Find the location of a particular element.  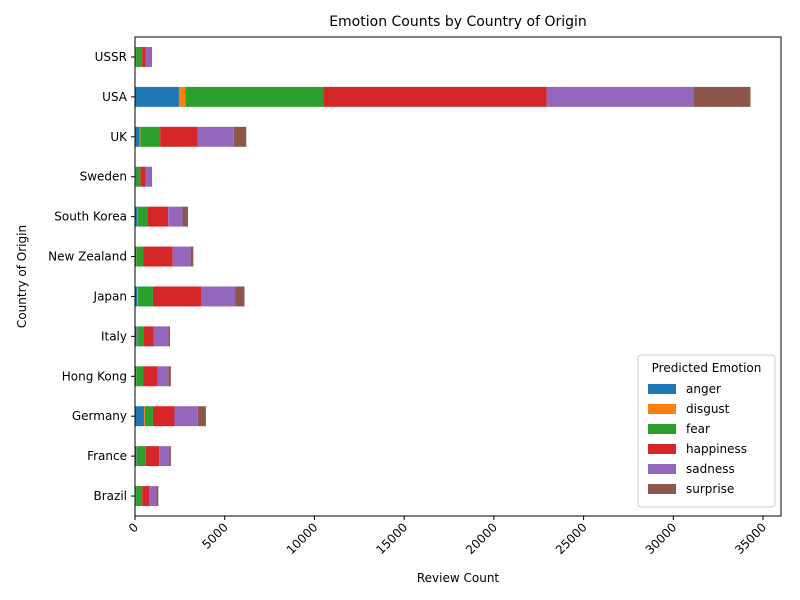

bar-surprise-ussr is located at coordinates (152, 56).